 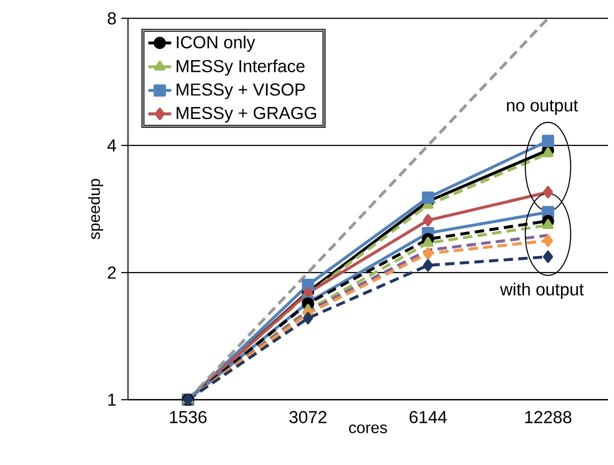 What do you see at coordinates (428, 417) in the screenshot?
I see `x-tick-label: 6144` at bounding box center [428, 417].